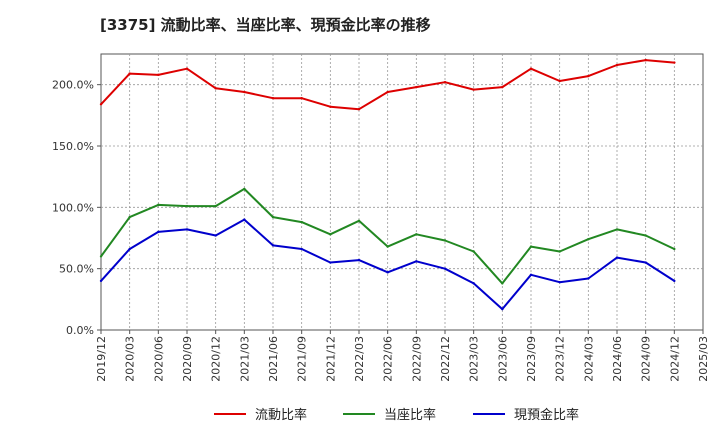 The height and width of the screenshot is (440, 720). I want to click on x-tick-label: 2021/12, so click(330, 359).